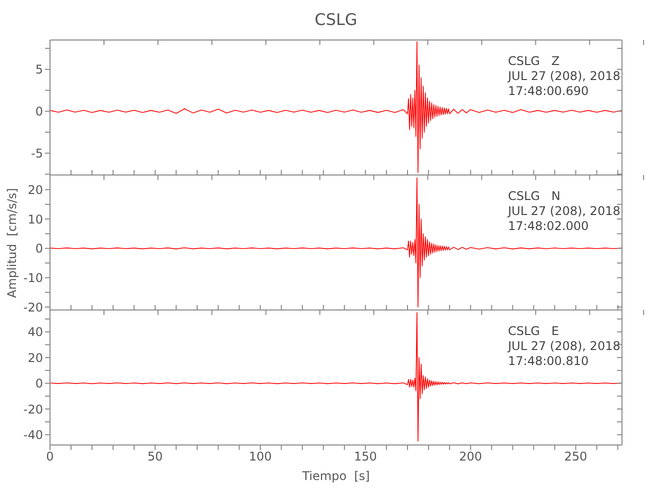 This screenshot has height=500, width=650. Describe the element at coordinates (336, 19) in the screenshot. I see `chart-title: CSLG` at that location.